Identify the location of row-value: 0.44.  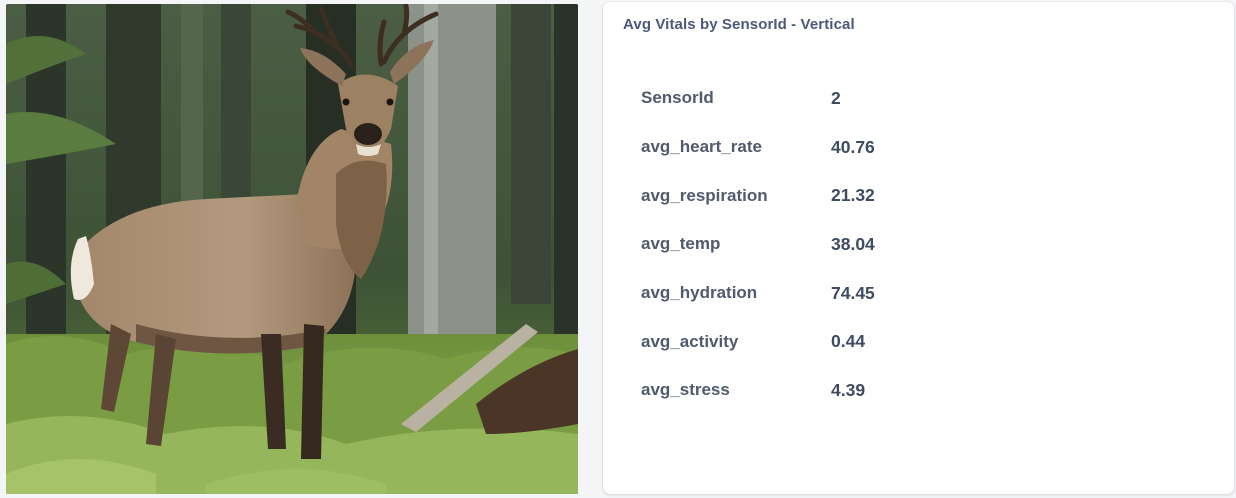
(848, 341).